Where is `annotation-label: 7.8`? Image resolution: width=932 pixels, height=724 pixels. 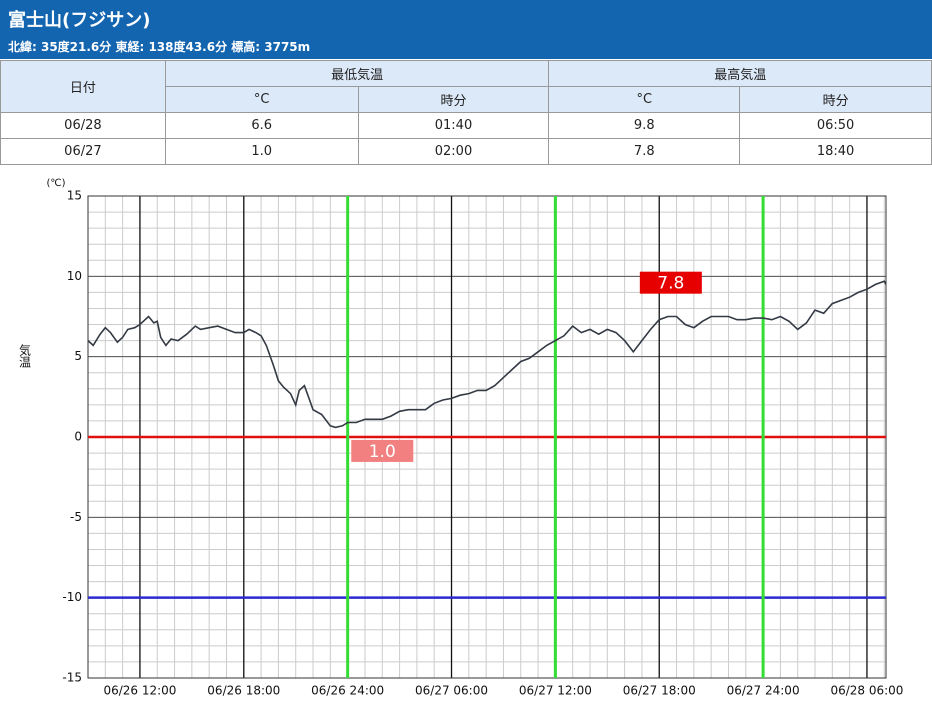
annotation-label: 7.8 is located at coordinates (670, 284).